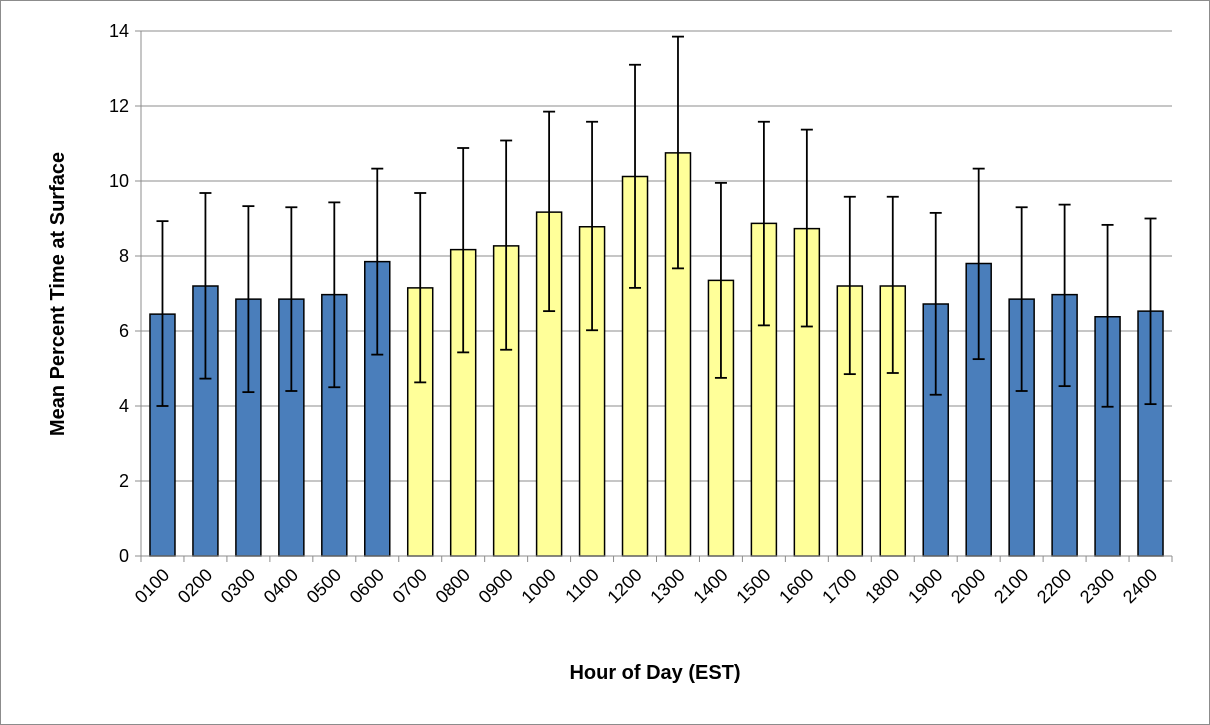 The image size is (1210, 725). I want to click on x-tick-label: 0100, so click(152, 586).